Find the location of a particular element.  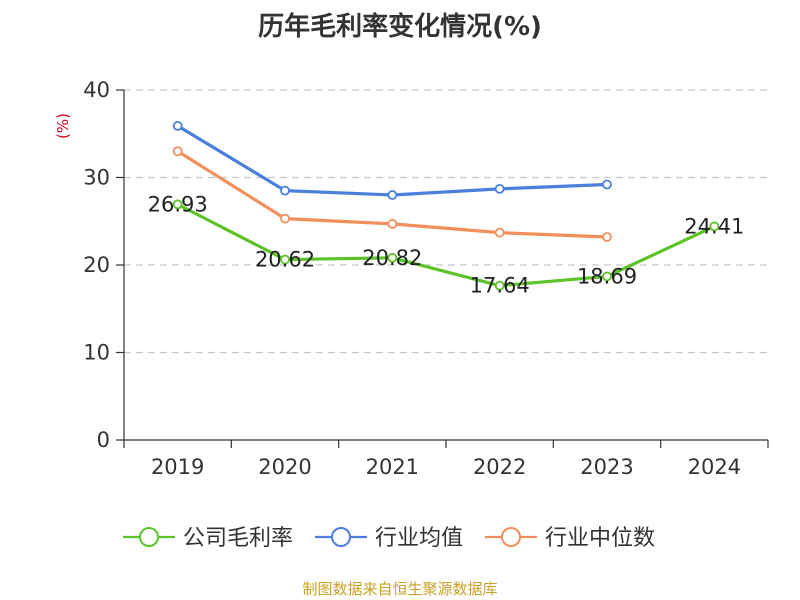

data-label-2023: 18.69 is located at coordinates (607, 276).